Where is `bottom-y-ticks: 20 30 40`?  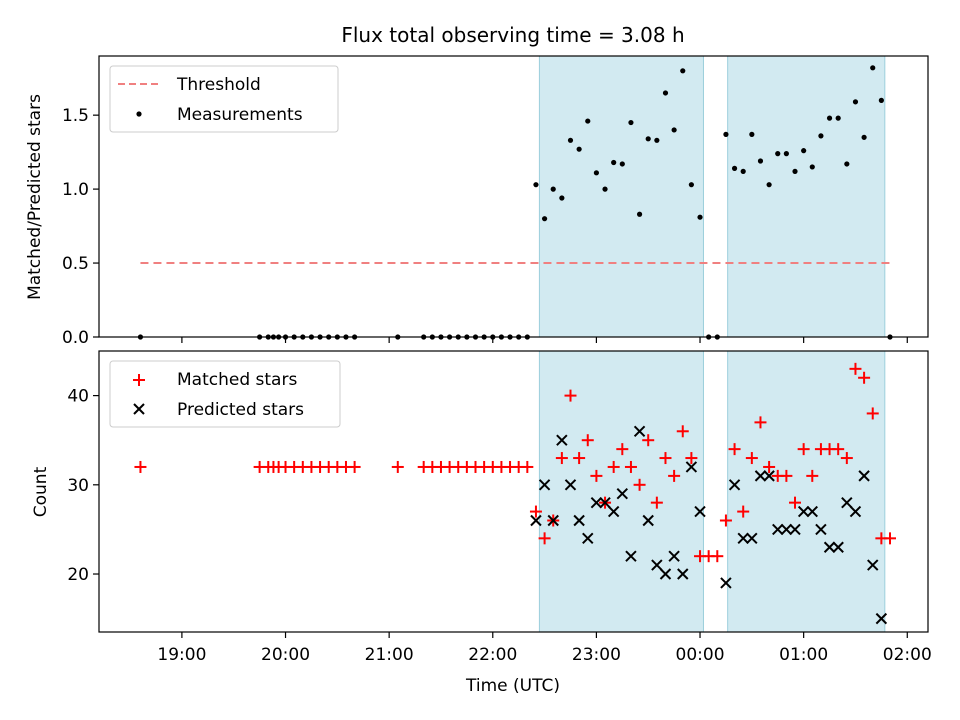 bottom-y-ticks: 20 30 40 is located at coordinates (83, 486).